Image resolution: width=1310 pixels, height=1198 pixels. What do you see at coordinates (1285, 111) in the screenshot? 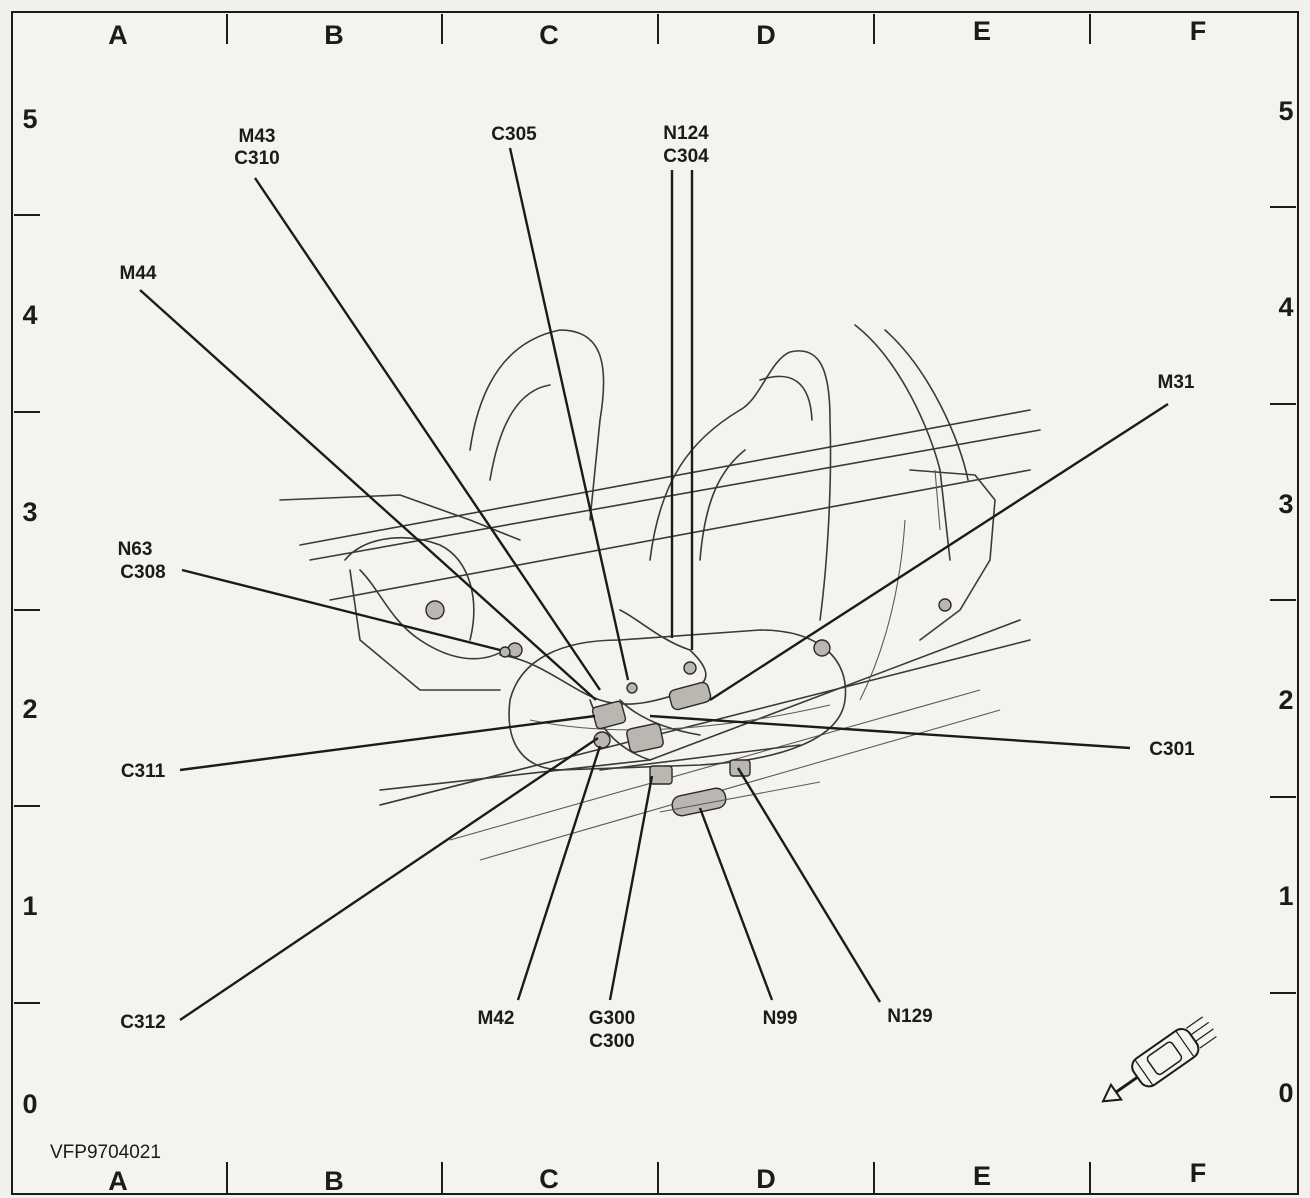
I see `row-label-5-right: 5` at bounding box center [1285, 111].